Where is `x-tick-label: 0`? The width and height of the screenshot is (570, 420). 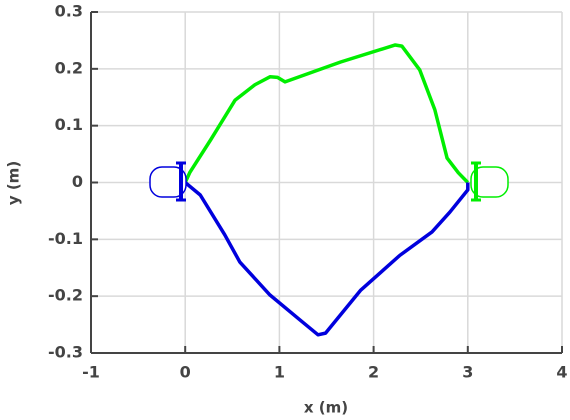
x-tick-label: 0 is located at coordinates (185, 372).